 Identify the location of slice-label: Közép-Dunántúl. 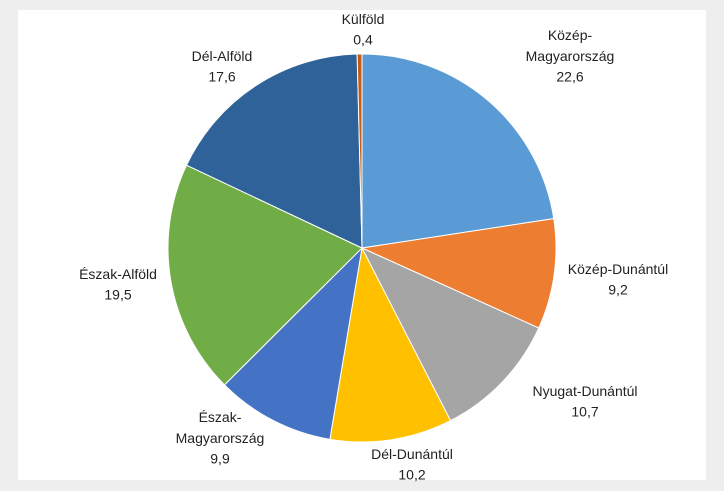
(618, 269).